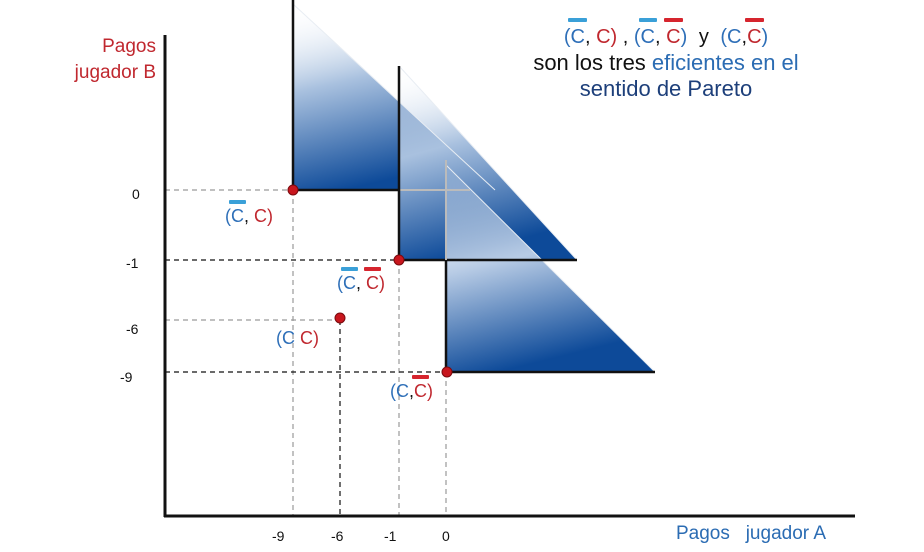 Image resolution: width=924 pixels, height=552 pixels. What do you see at coordinates (446, 536) in the screenshot?
I see `x-tick-3: 0` at bounding box center [446, 536].